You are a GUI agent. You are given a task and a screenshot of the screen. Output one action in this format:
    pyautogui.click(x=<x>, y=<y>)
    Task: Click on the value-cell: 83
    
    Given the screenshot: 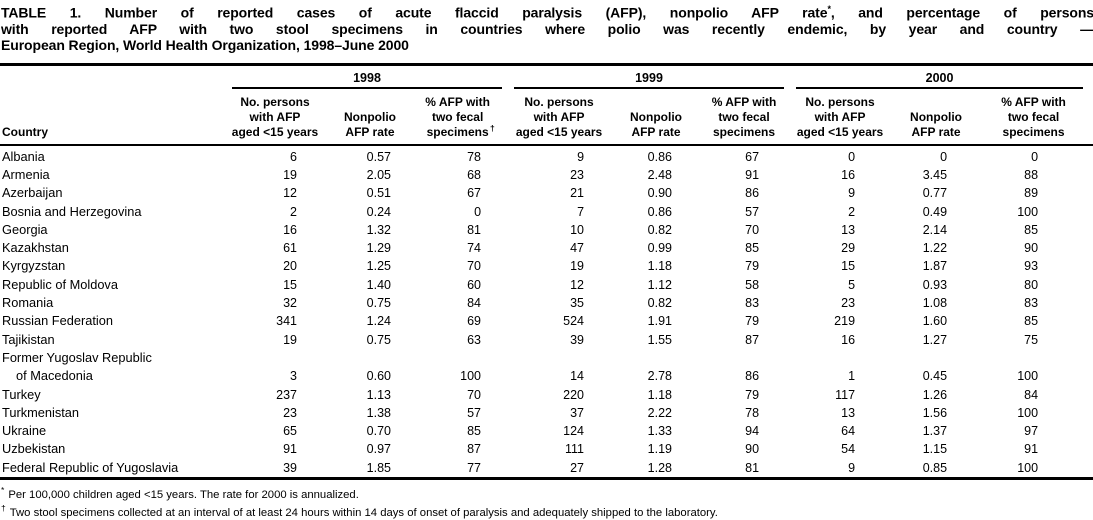 What is the action you would take?
    pyautogui.click(x=752, y=303)
    